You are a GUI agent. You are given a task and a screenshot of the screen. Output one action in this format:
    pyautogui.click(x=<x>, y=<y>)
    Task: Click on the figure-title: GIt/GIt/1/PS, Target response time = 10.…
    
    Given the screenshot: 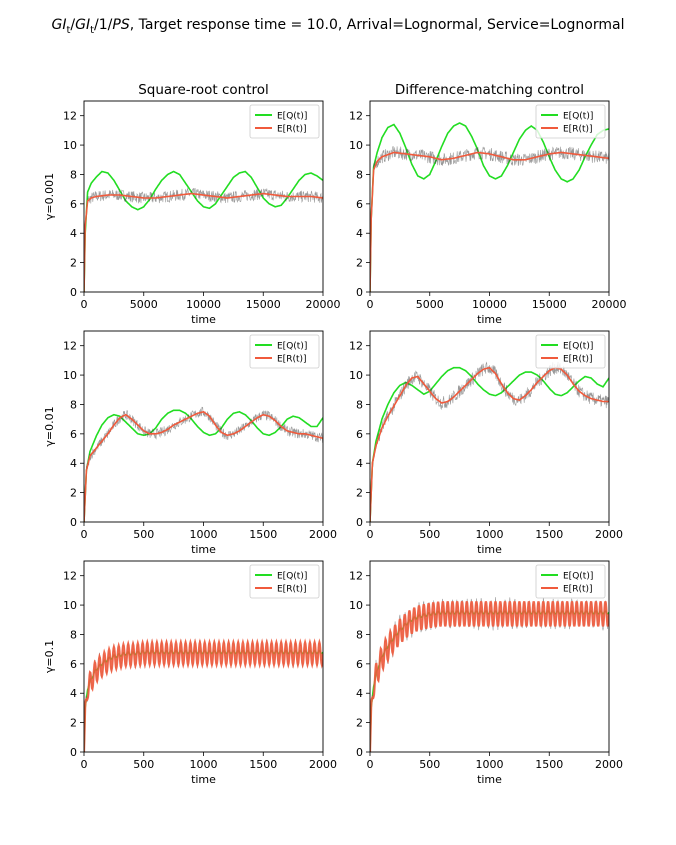 What is the action you would take?
    pyautogui.click(x=338, y=26)
    